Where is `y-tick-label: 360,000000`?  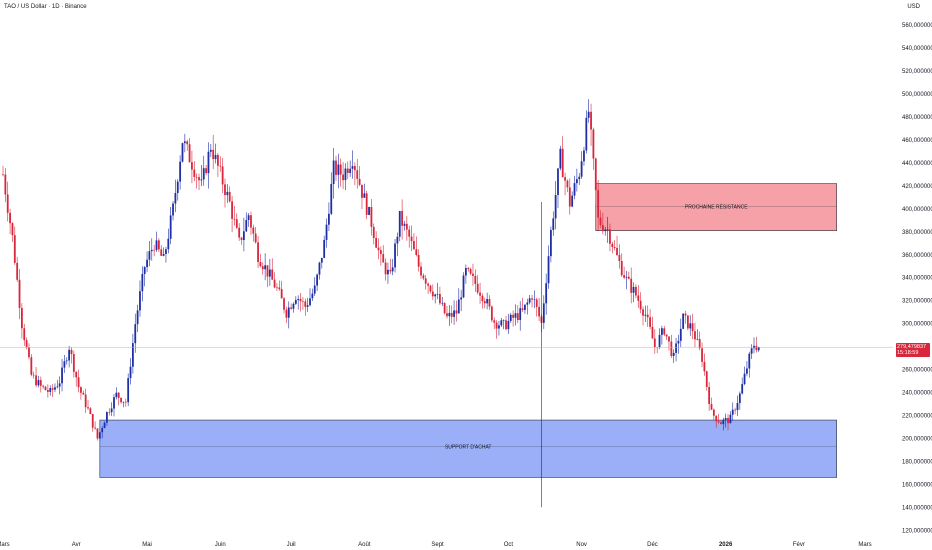 y-tick-label: 360,000000 is located at coordinates (917, 256).